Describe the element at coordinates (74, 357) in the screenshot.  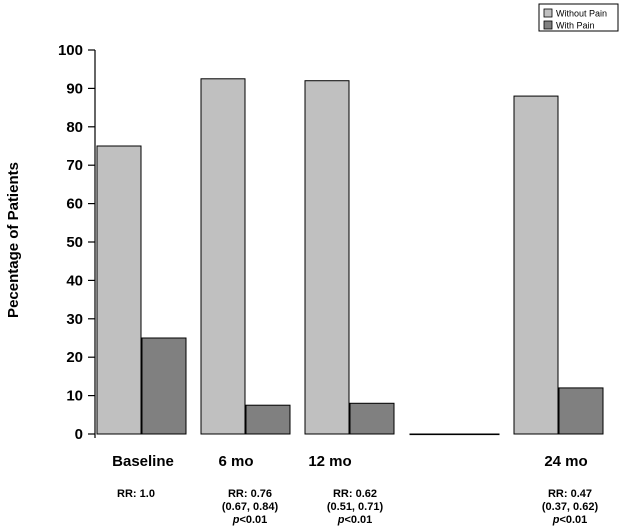
I see `y-tick-label: 20` at that location.